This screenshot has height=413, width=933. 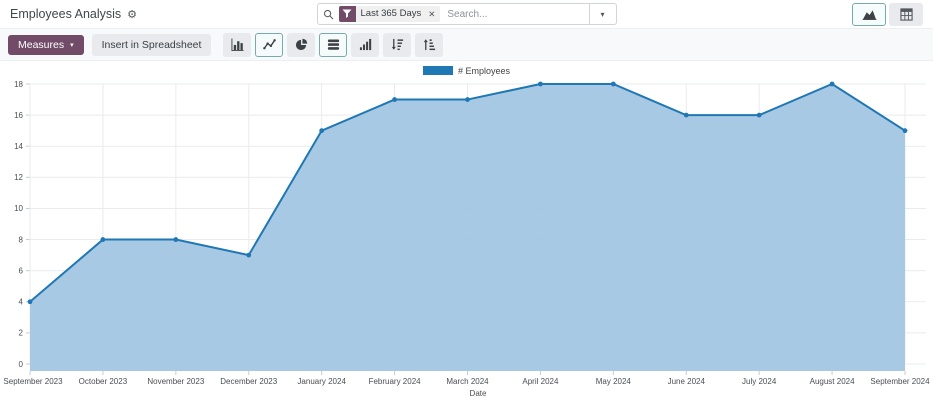 What do you see at coordinates (18, 208) in the screenshot?
I see `svg-text: 10` at bounding box center [18, 208].